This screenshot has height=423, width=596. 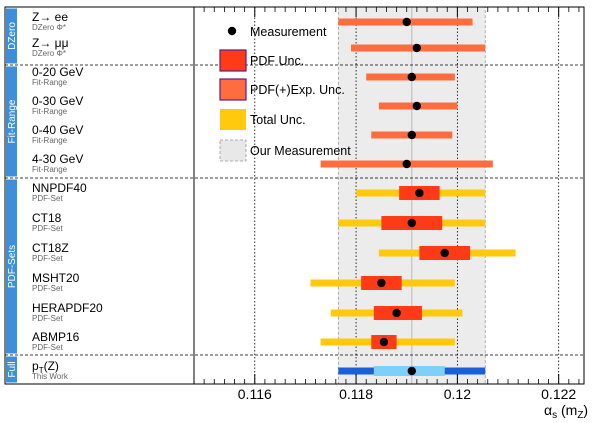 I want to click on legend-label-4: Our Measurement, so click(x=300, y=151).